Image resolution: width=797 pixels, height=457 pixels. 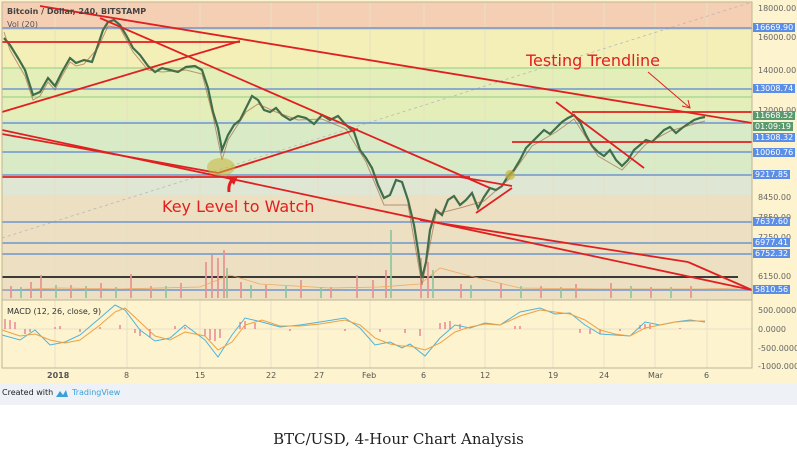 I want to click on arrow-to-trendline, so click(x=669, y=90).